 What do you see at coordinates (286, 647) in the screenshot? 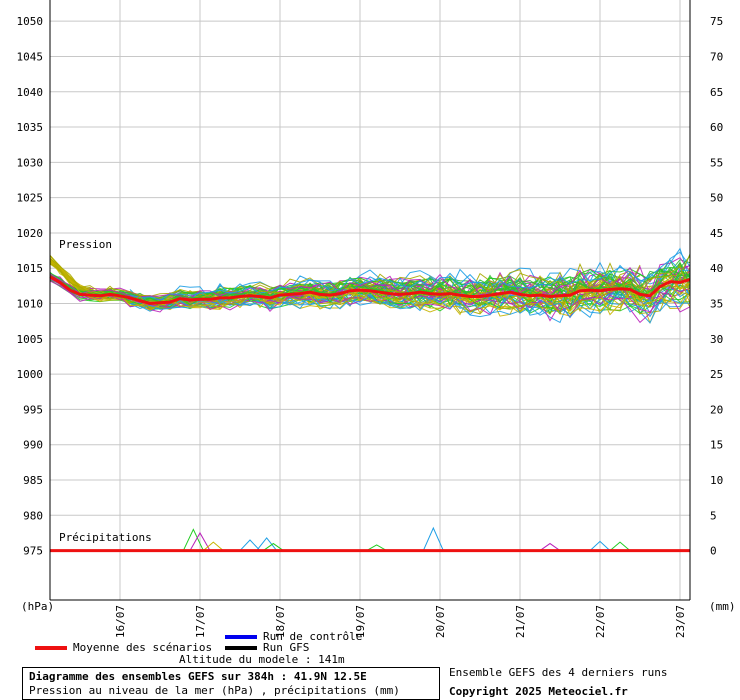
I see `legend-gfs-label: Run GFS` at bounding box center [286, 647].